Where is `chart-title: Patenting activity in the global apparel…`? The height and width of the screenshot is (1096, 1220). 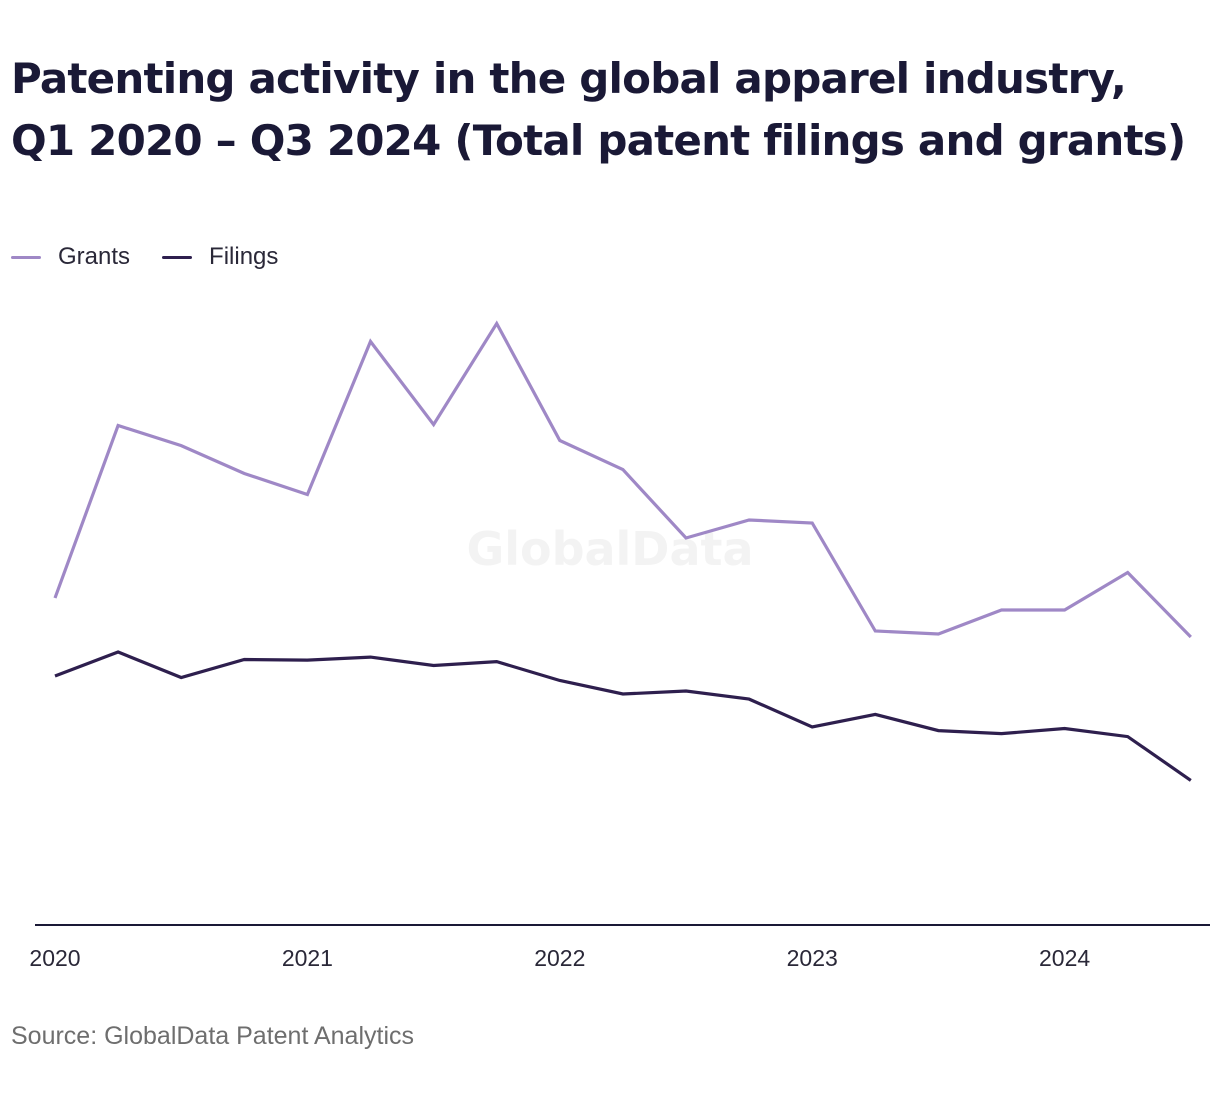 chart-title: Patenting activity in the global apparel… is located at coordinates (598, 109).